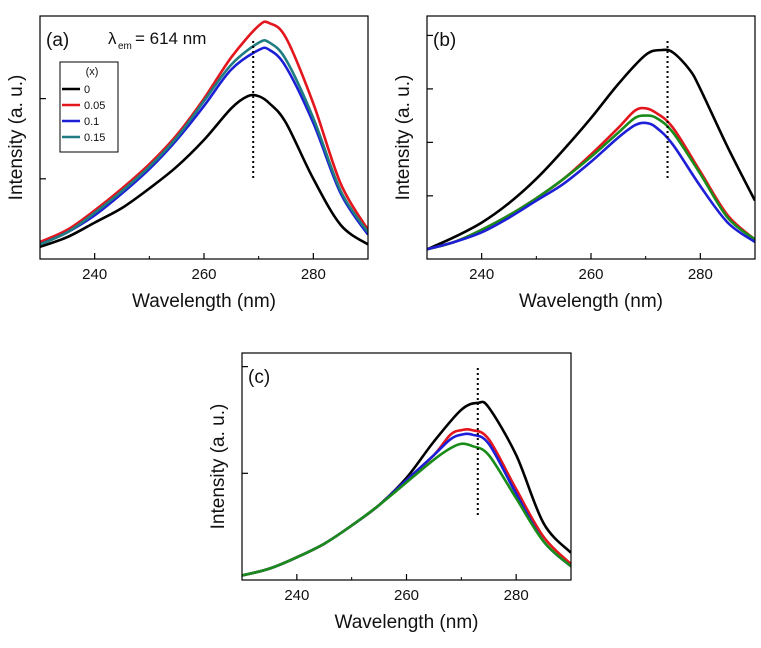  What do you see at coordinates (91, 122) in the screenshot?
I see `legend-entry: 0.1` at bounding box center [91, 122].